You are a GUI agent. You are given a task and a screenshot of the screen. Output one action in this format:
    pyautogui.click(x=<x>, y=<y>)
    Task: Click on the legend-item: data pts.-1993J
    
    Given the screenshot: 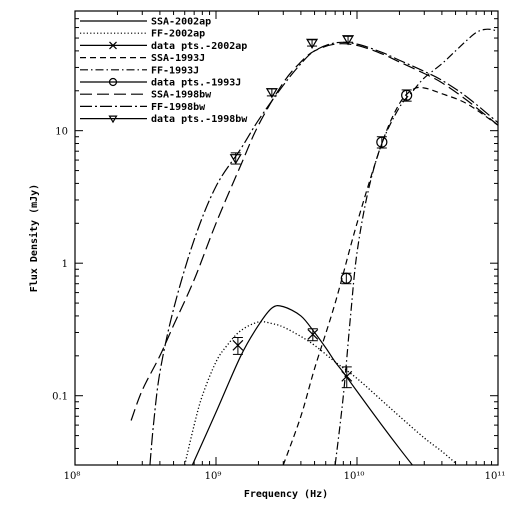 What is the action you would take?
    pyautogui.click(x=160, y=83)
    